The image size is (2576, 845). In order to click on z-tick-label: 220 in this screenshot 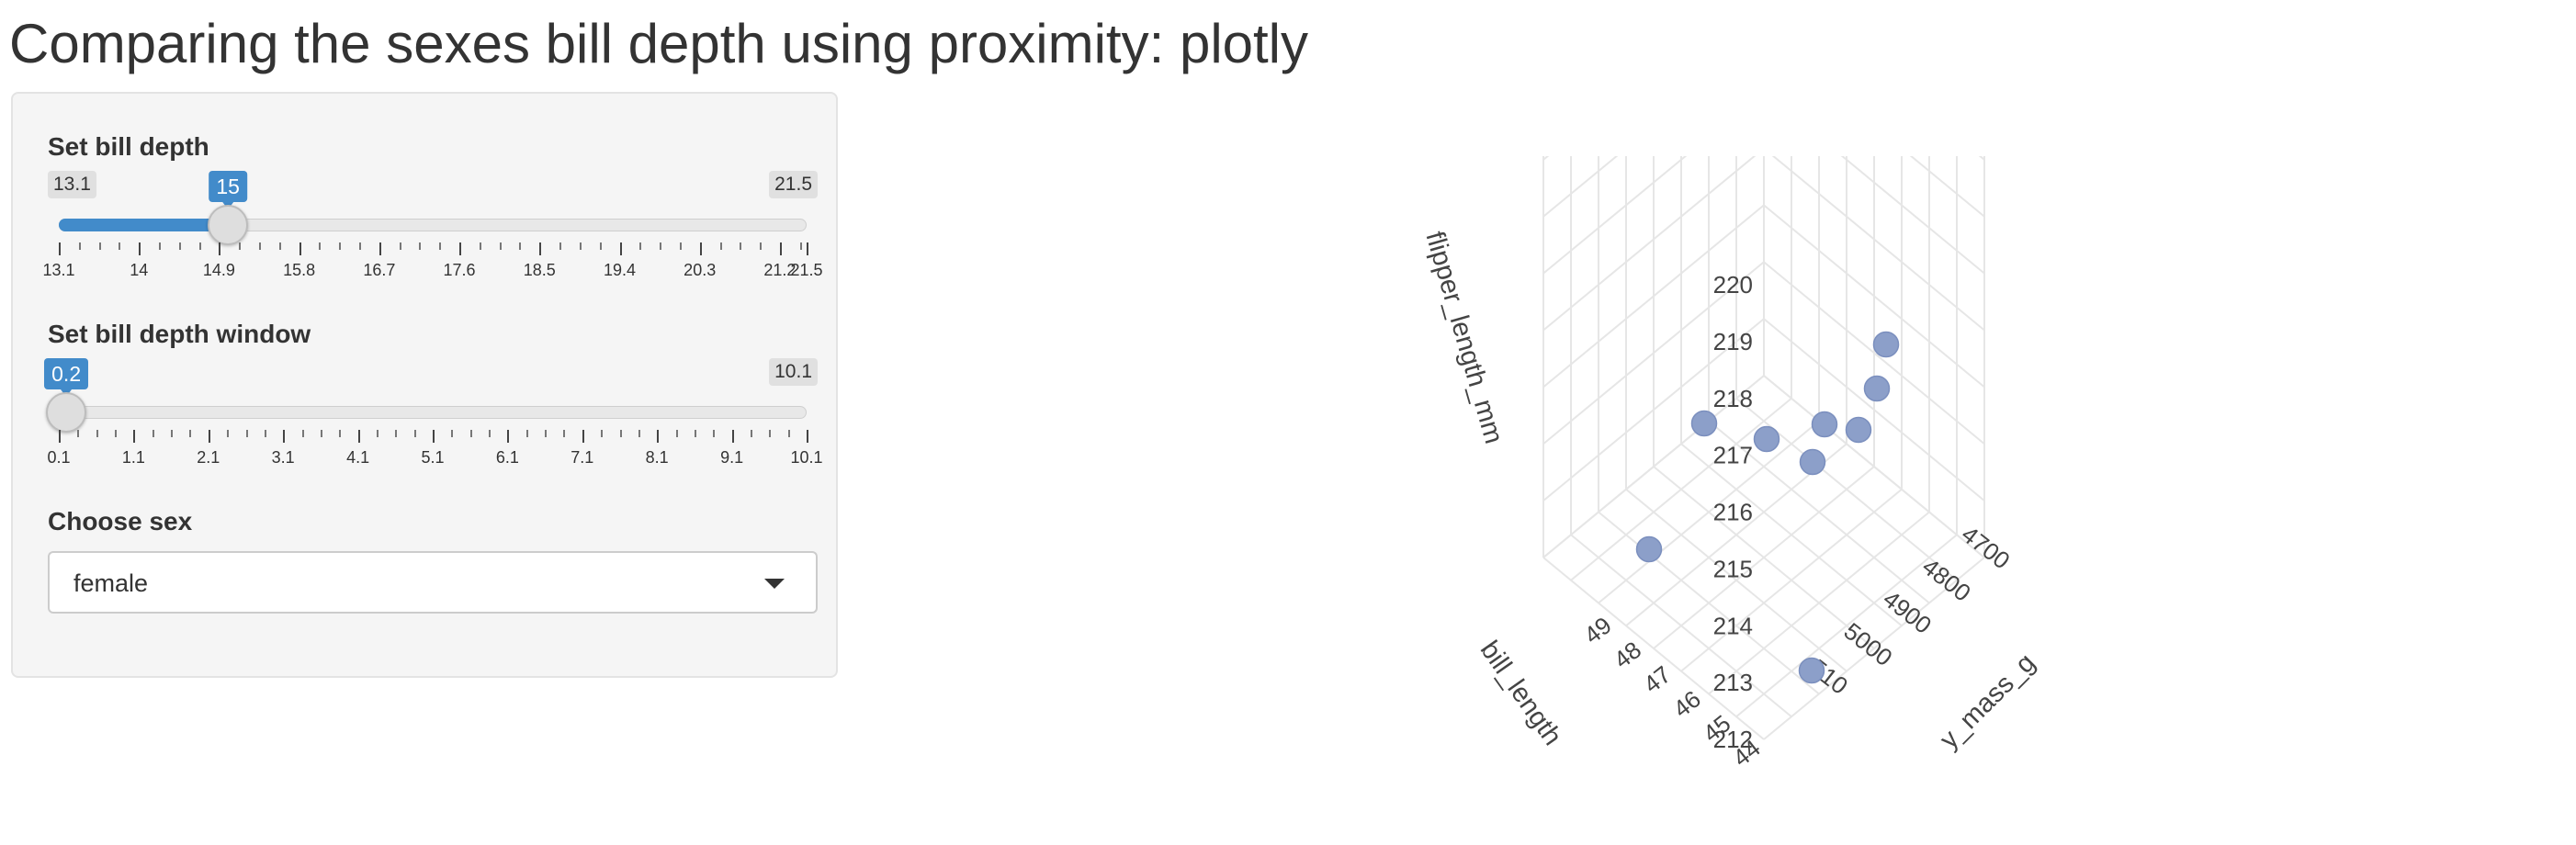, I will do `click(1733, 285)`.